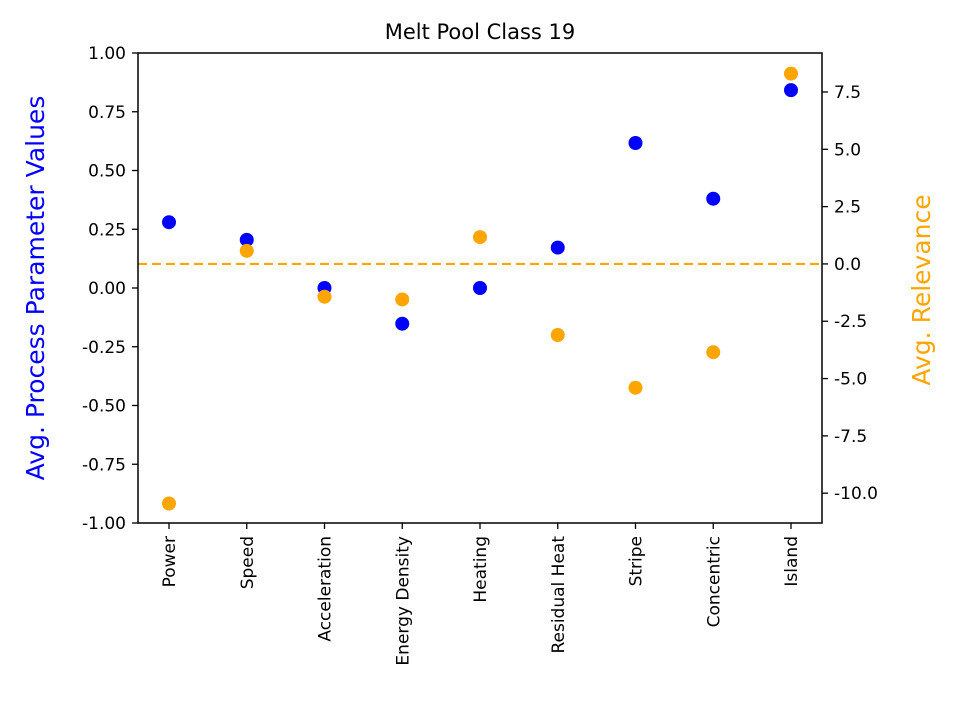  What do you see at coordinates (107, 172) in the screenshot?
I see `left-y-tick-label: 0.50` at bounding box center [107, 172].